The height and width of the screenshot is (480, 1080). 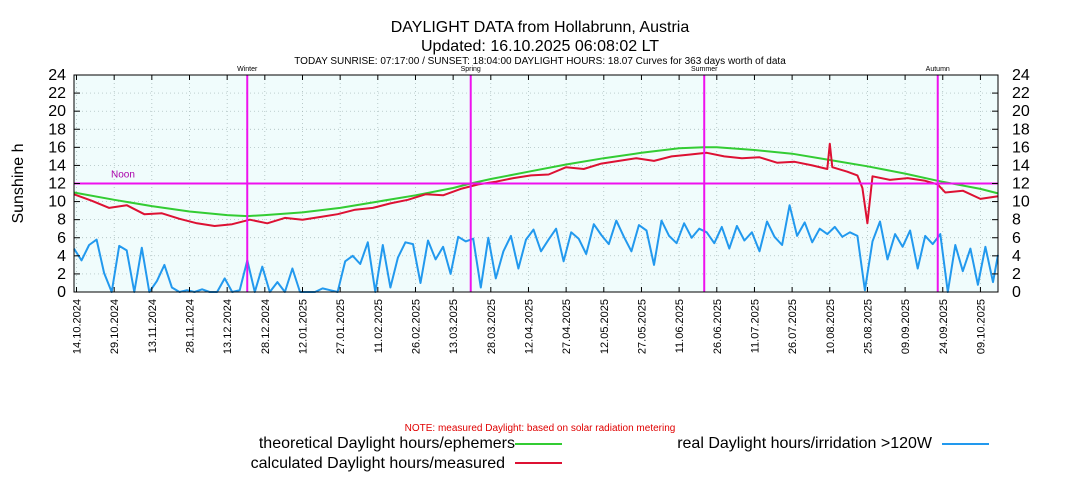 What do you see at coordinates (981, 326) in the screenshot?
I see `x-tick-label: 09.10.2025` at bounding box center [981, 326].